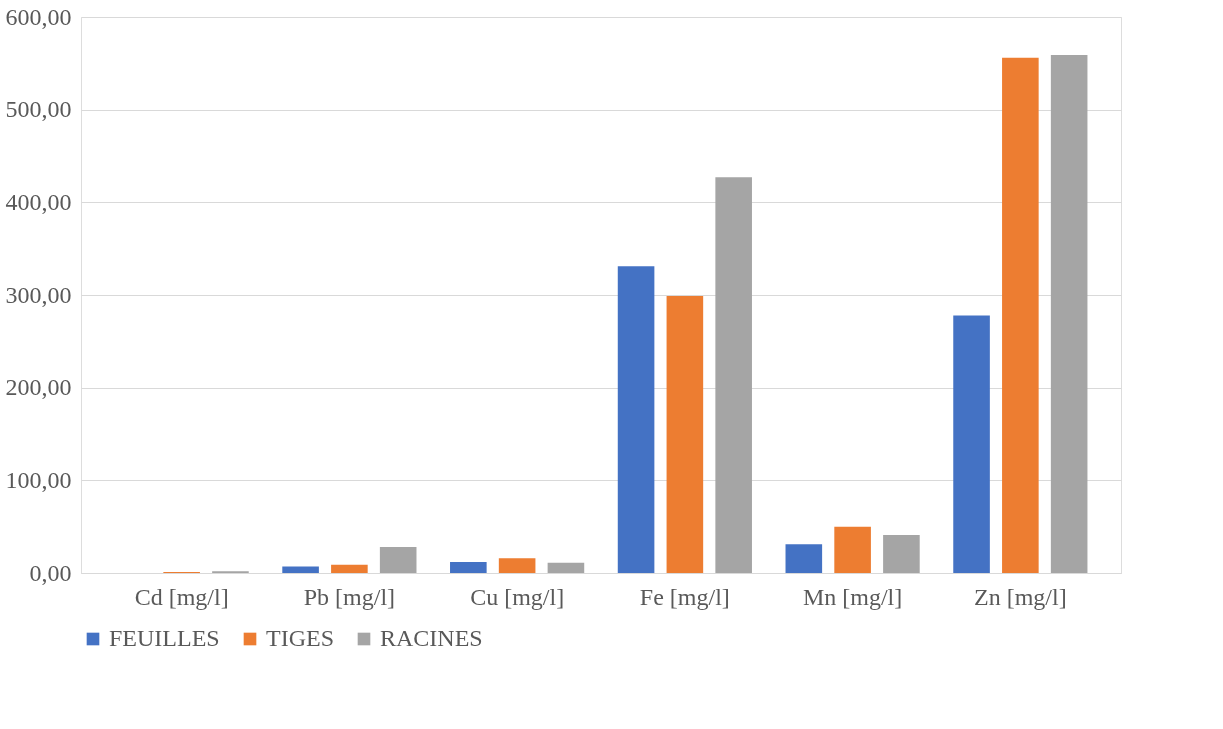  I want to click on y-tick-label: 300,00, so click(38, 294).